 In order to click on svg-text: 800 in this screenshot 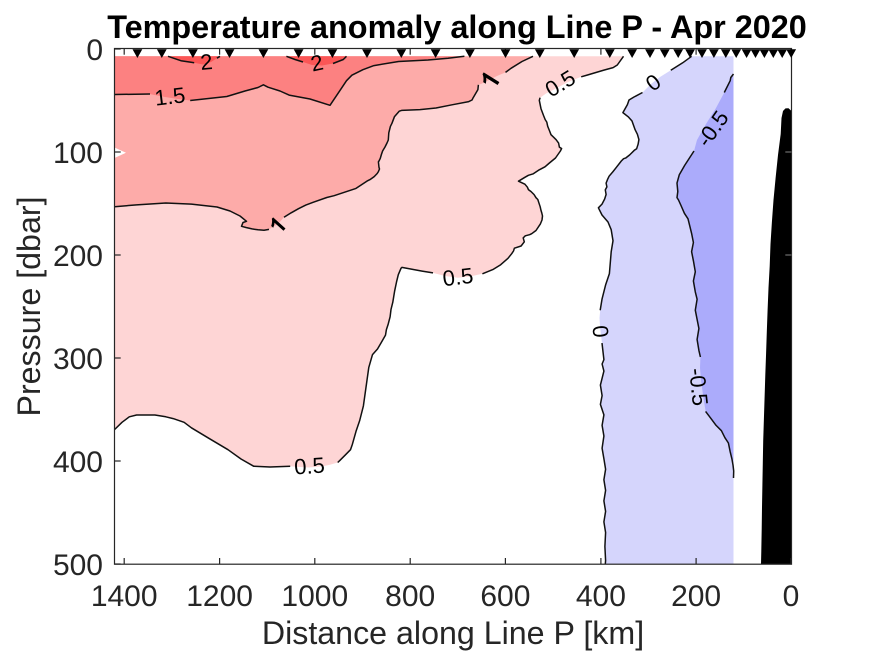, I will do `click(410, 596)`.